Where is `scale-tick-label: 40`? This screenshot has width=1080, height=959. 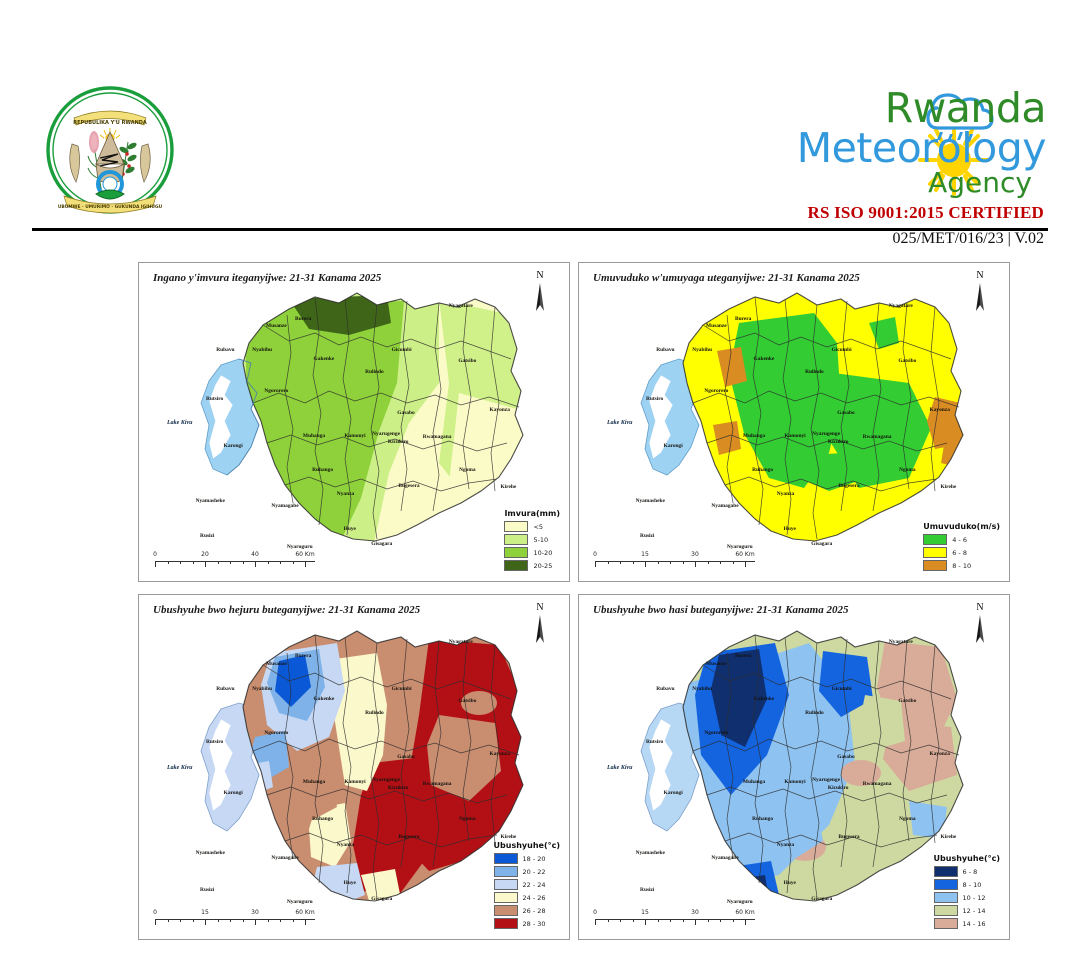
scale-tick-label: 40 is located at coordinates (255, 554).